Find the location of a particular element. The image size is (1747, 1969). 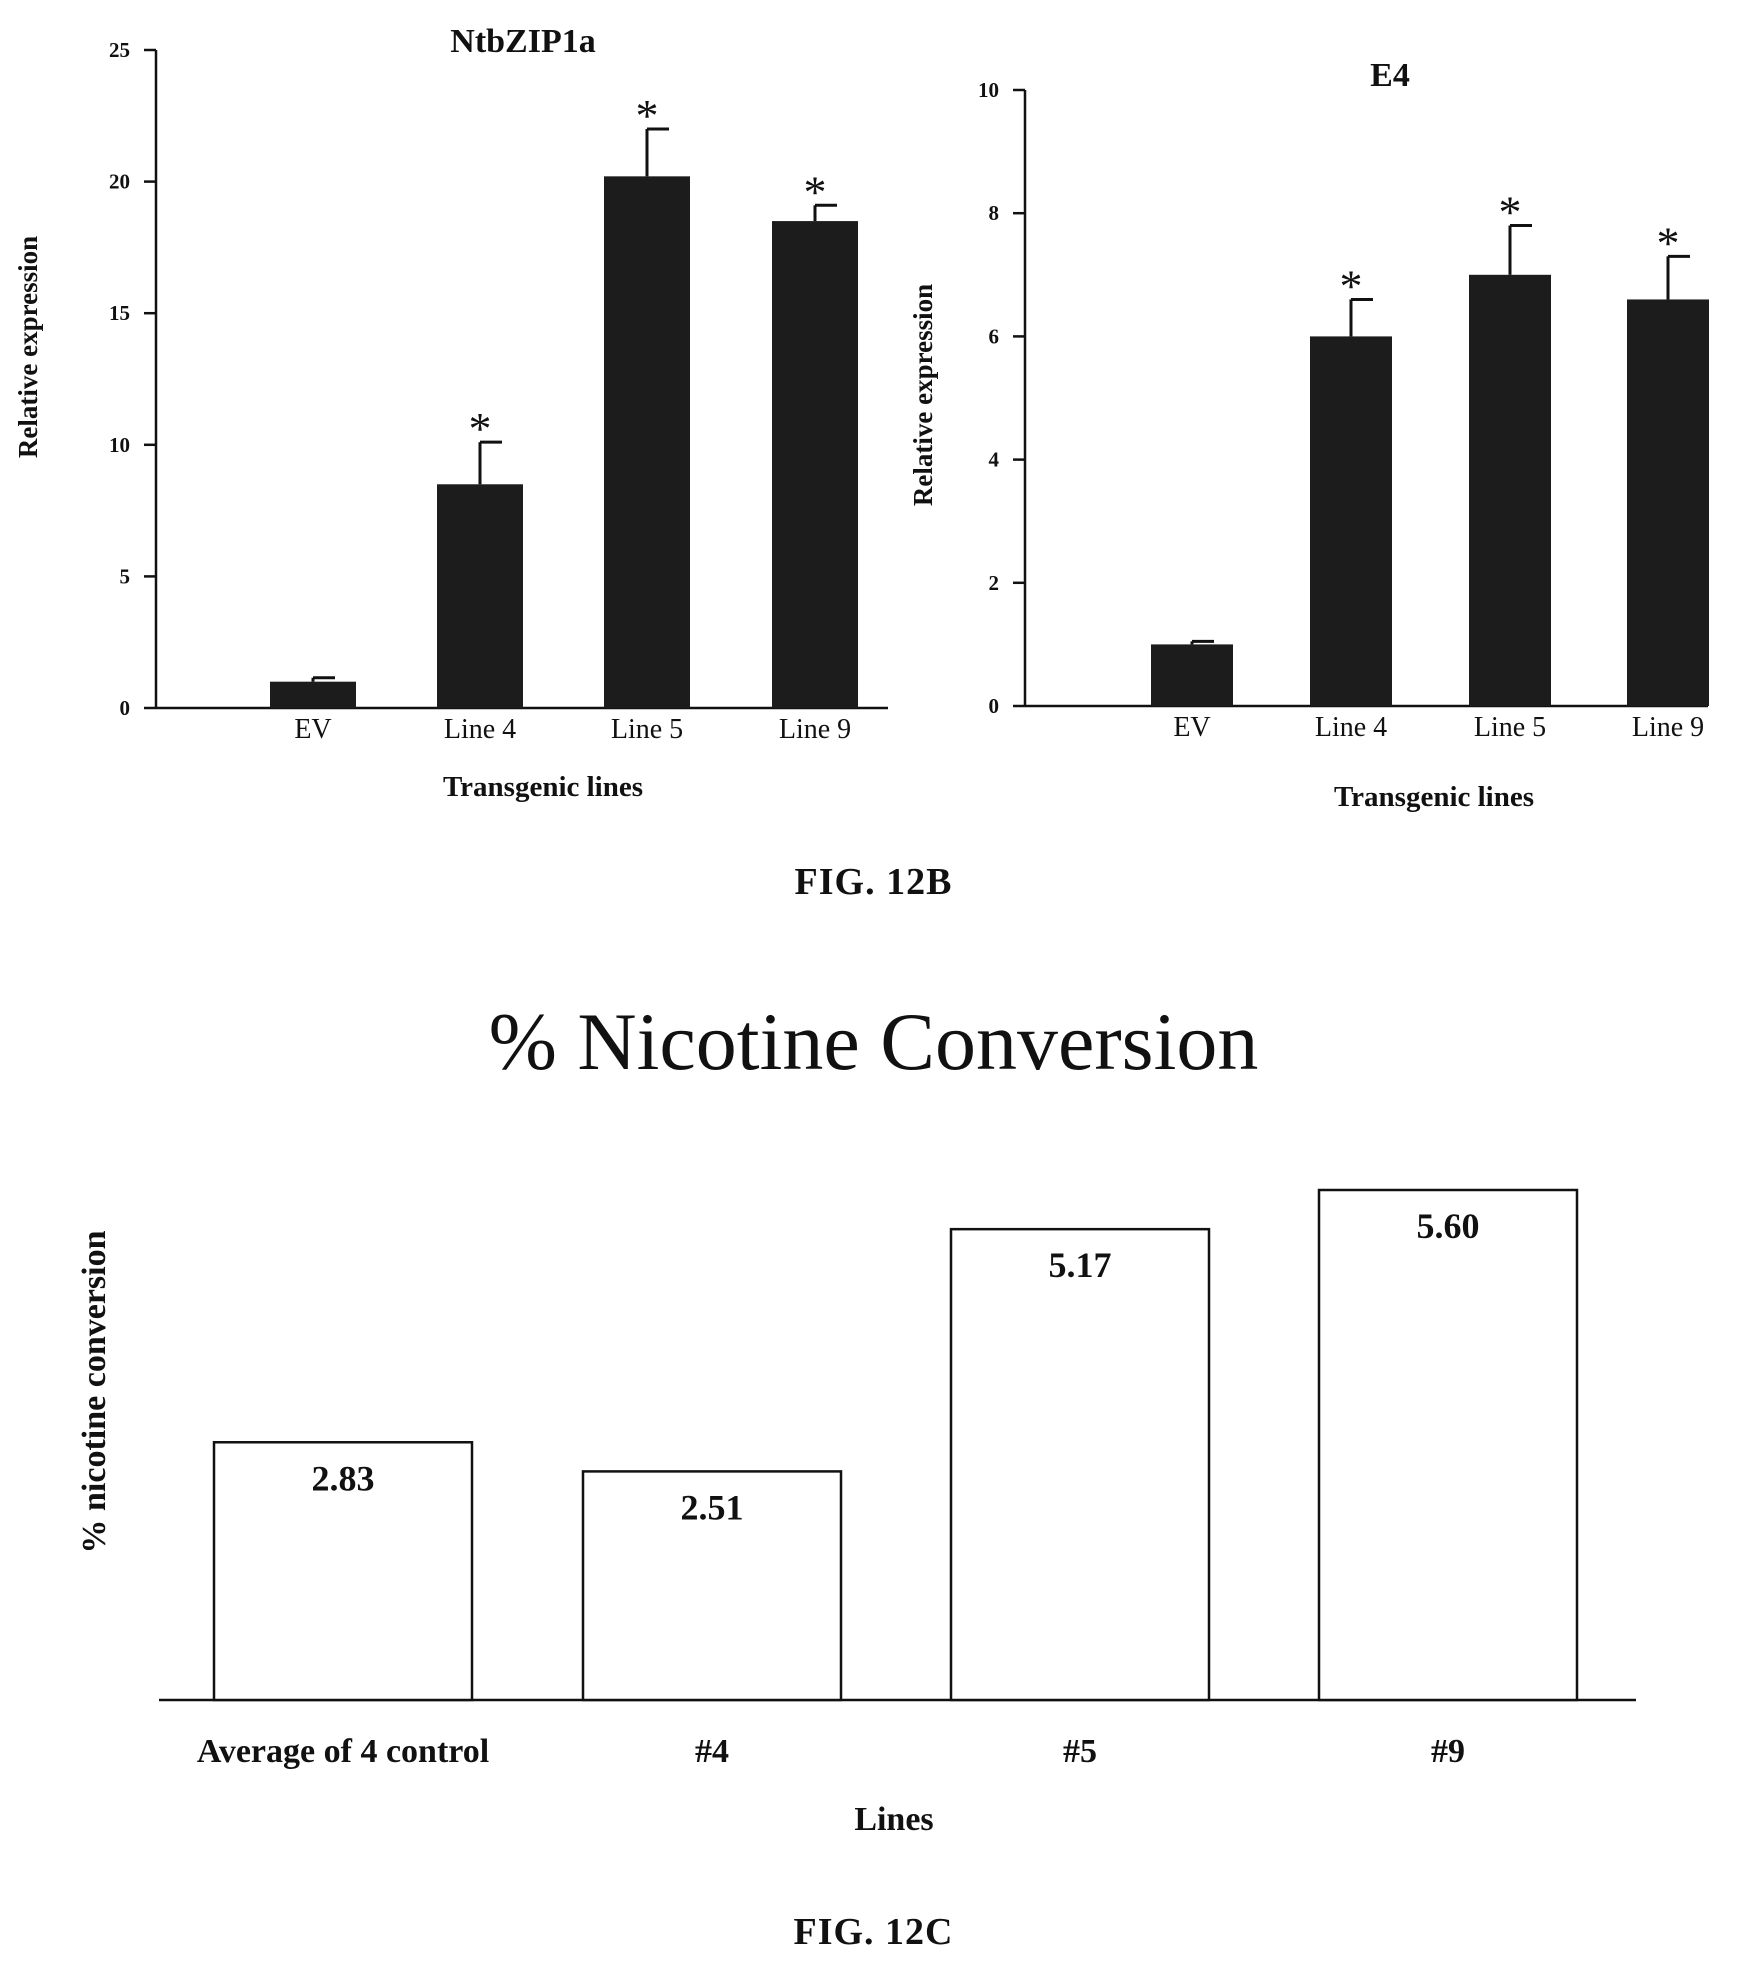

nicotine-x-axis-label: Lines is located at coordinates (893, 1819).